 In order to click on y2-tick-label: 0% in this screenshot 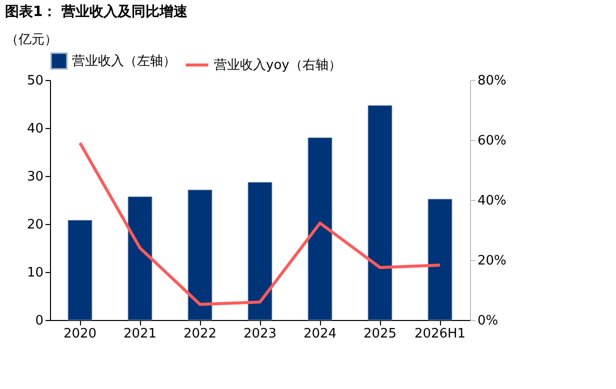, I will do `click(488, 321)`.